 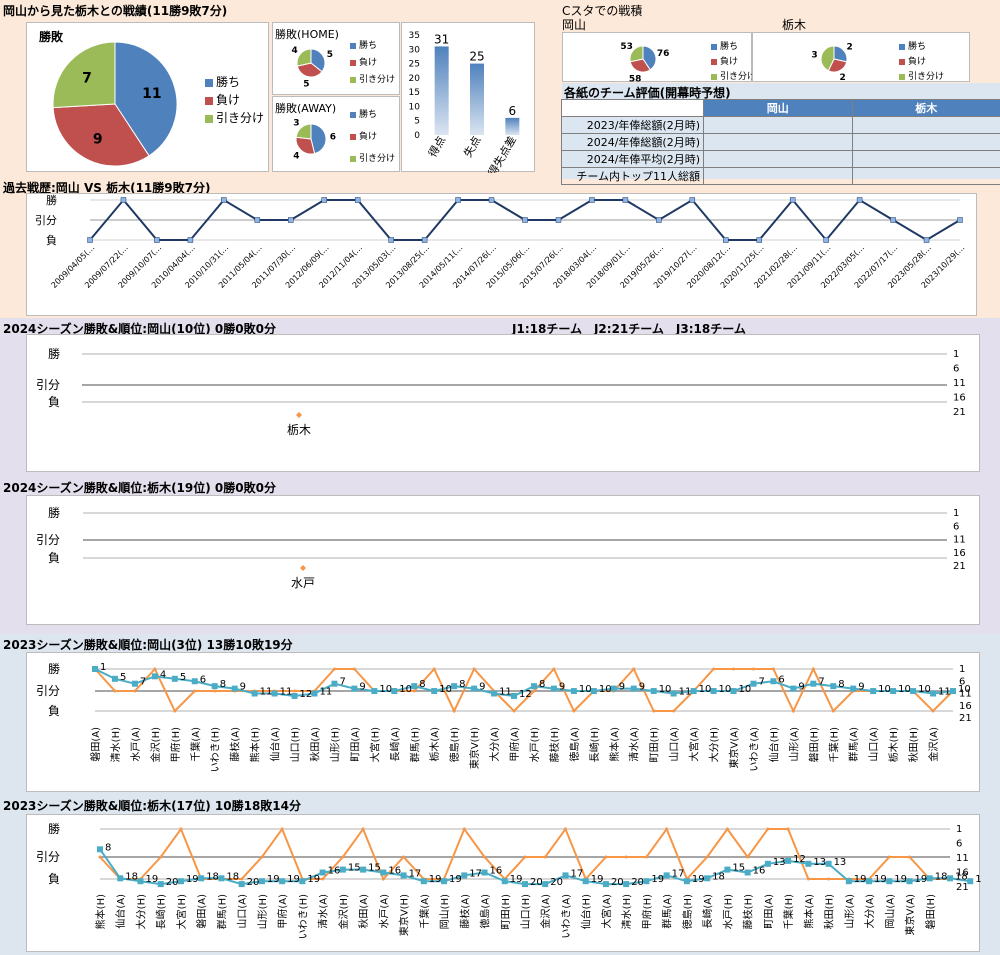 I want to click on x-tick-label: 山形(A), so click(x=850, y=911).